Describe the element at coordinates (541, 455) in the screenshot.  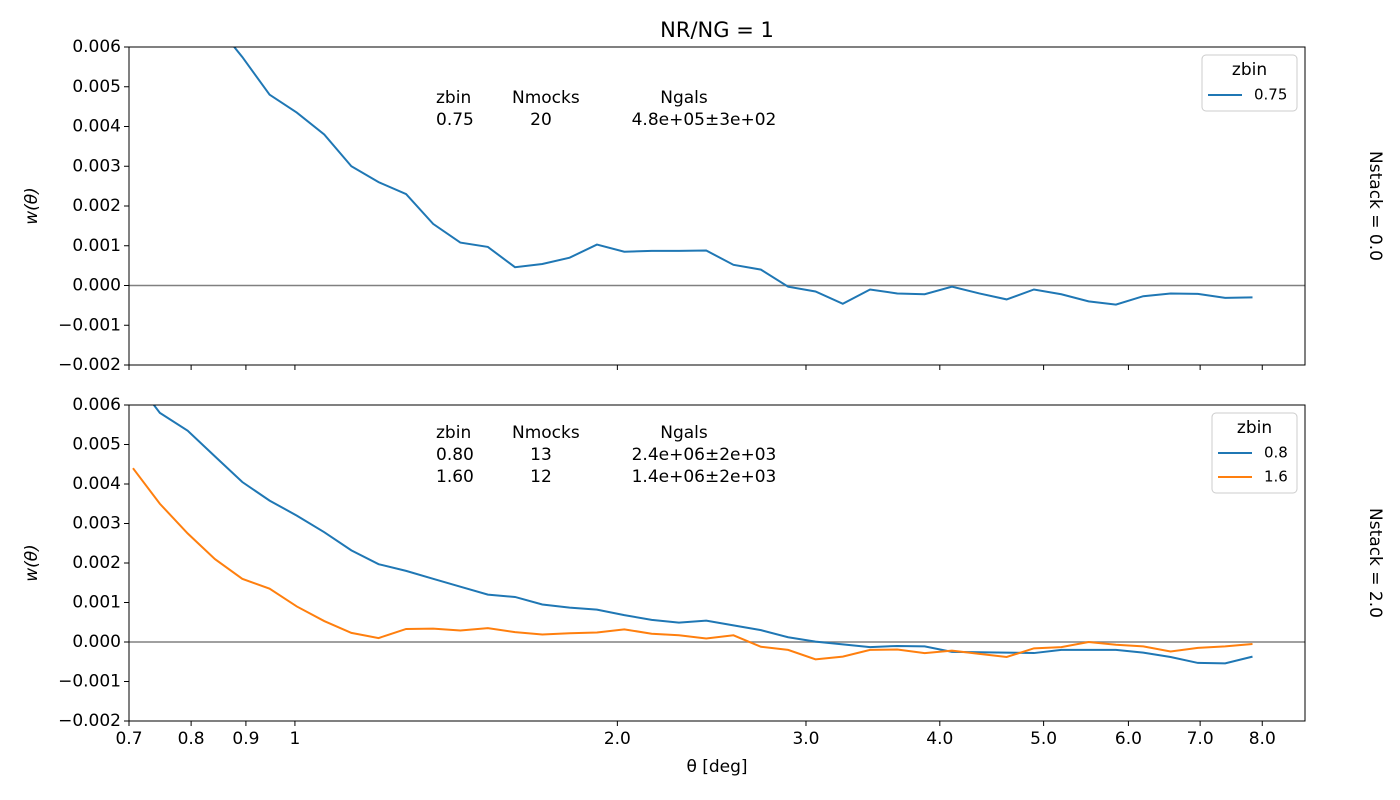
I see `annotation-cell: 13` at that location.